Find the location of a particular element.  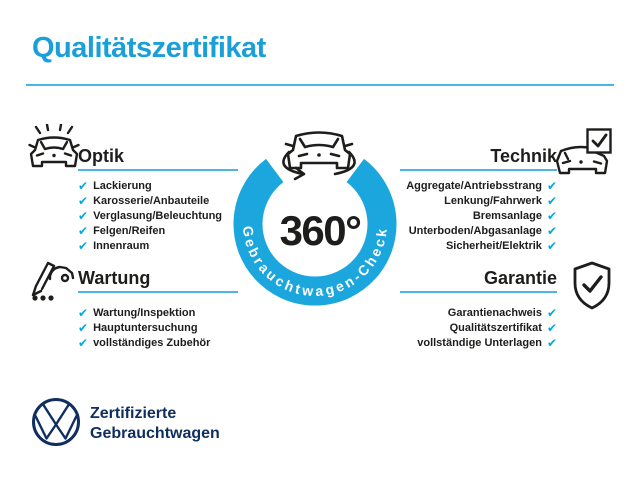

checklist-item: ✔ Verglasung/Beleuchtung is located at coordinates (150, 215).